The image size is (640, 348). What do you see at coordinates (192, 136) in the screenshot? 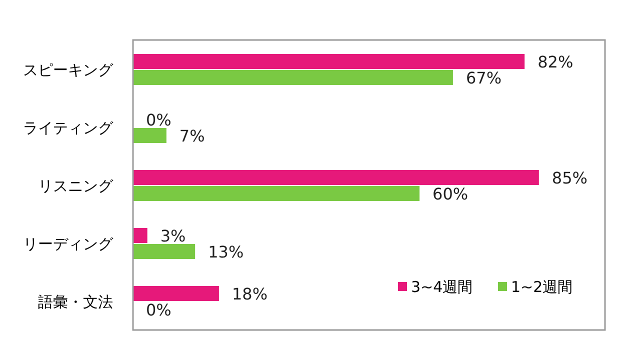
I see `data-label: 7%` at bounding box center [192, 136].